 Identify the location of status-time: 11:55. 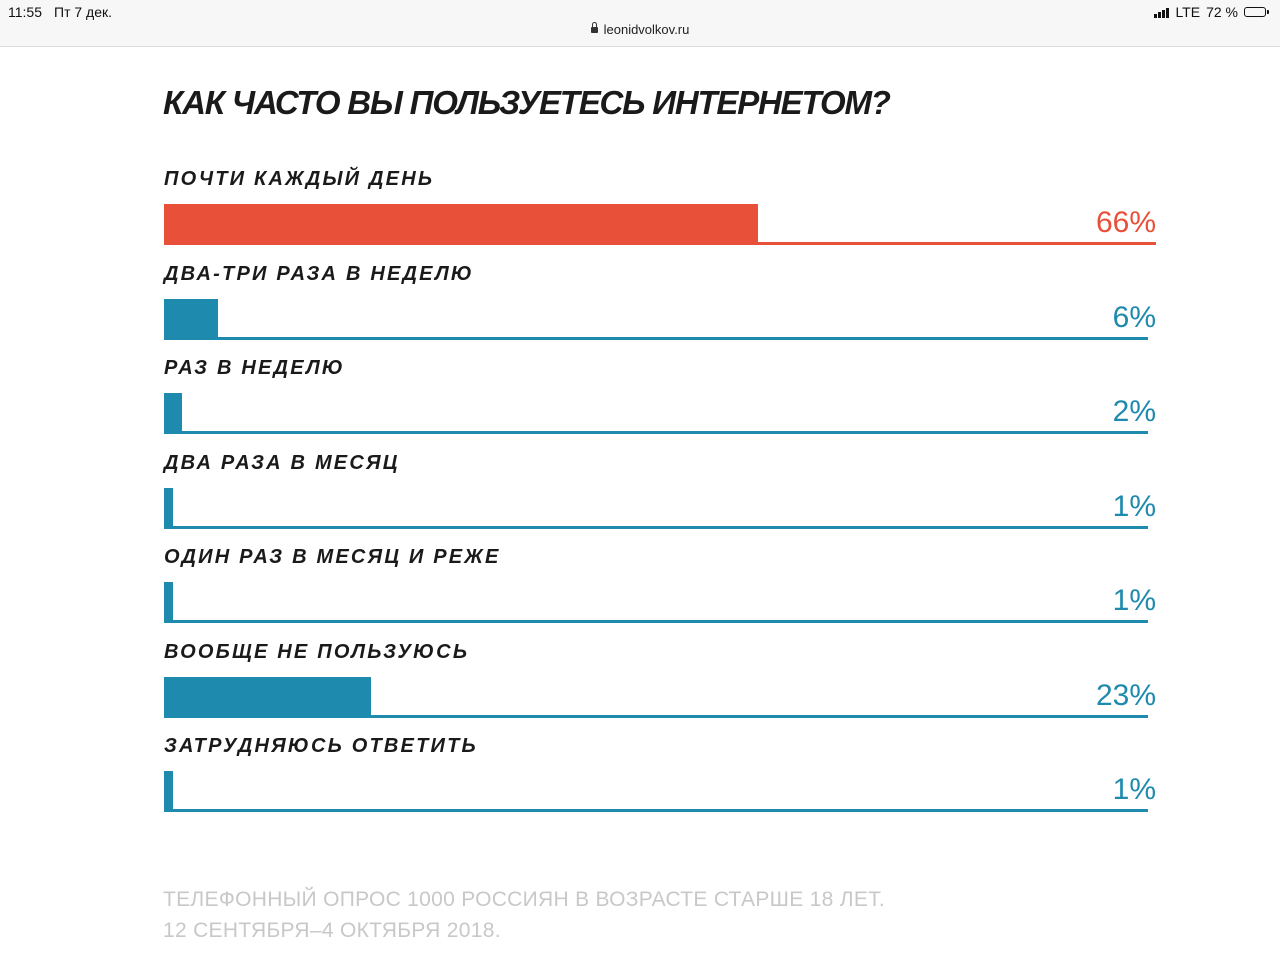
(25, 12).